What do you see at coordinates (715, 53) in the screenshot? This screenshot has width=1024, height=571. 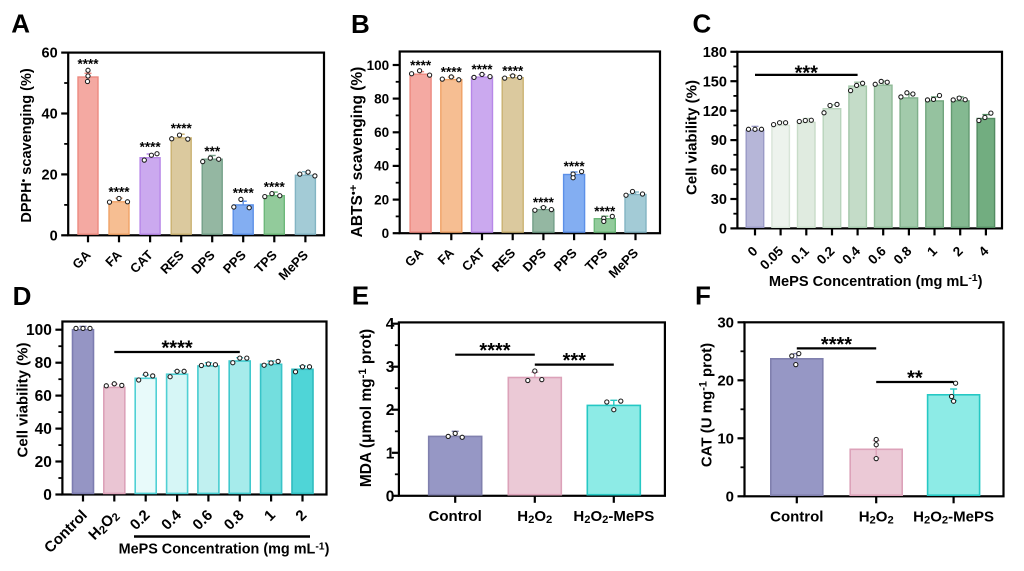 I see `svg-text: 180` at bounding box center [715, 53].